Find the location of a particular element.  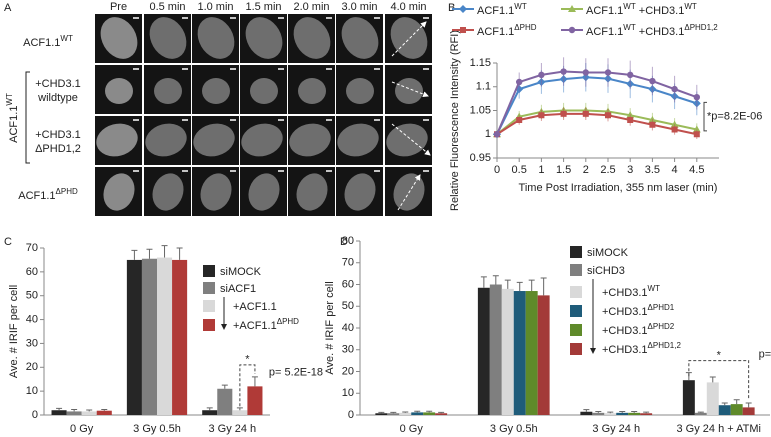

y-tick-label: 60 is located at coordinates (348, 284).